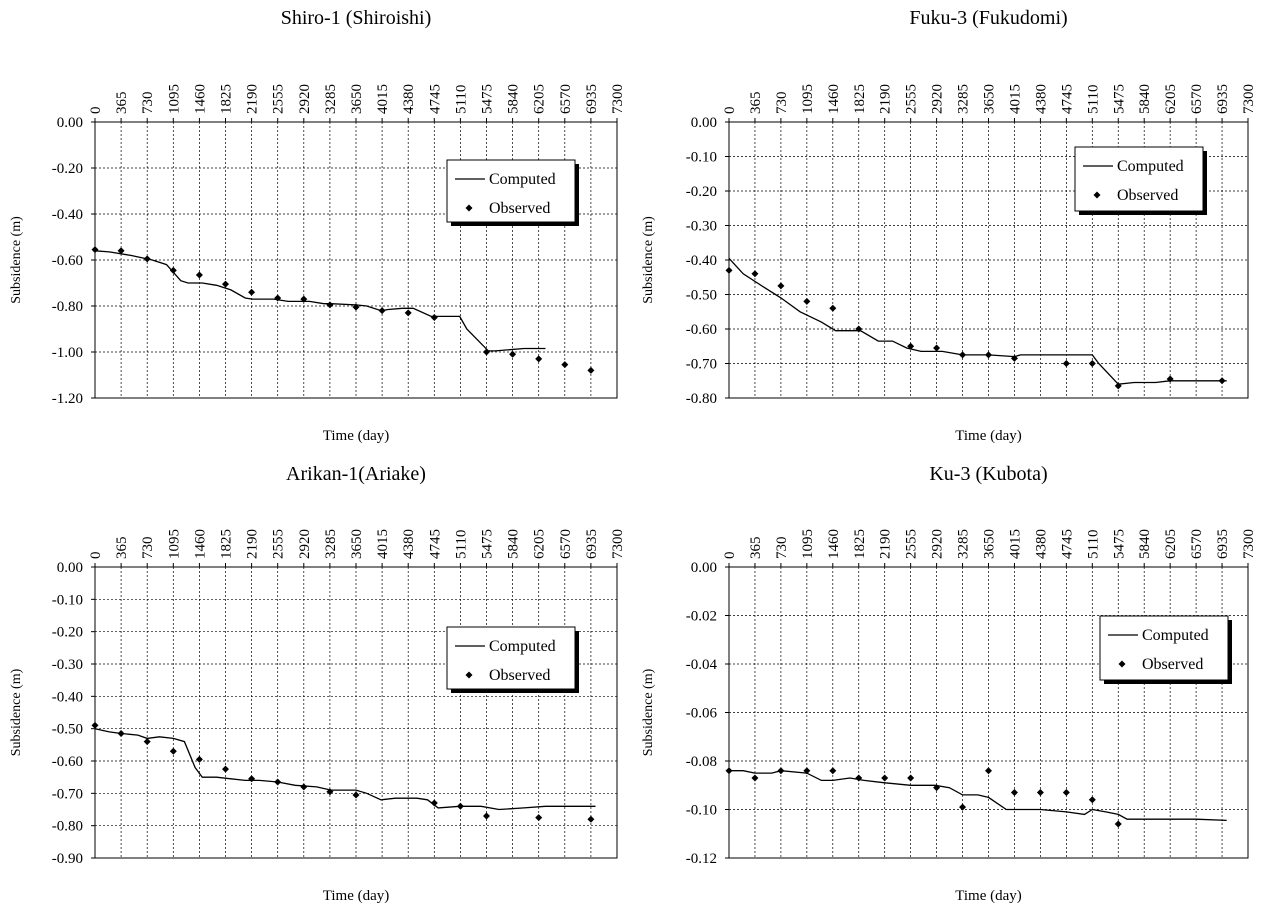 Image resolution: width=1263 pixels, height=913 pixels. What do you see at coordinates (67, 261) in the screenshot?
I see `y-tick-label: -0.60` at bounding box center [67, 261].